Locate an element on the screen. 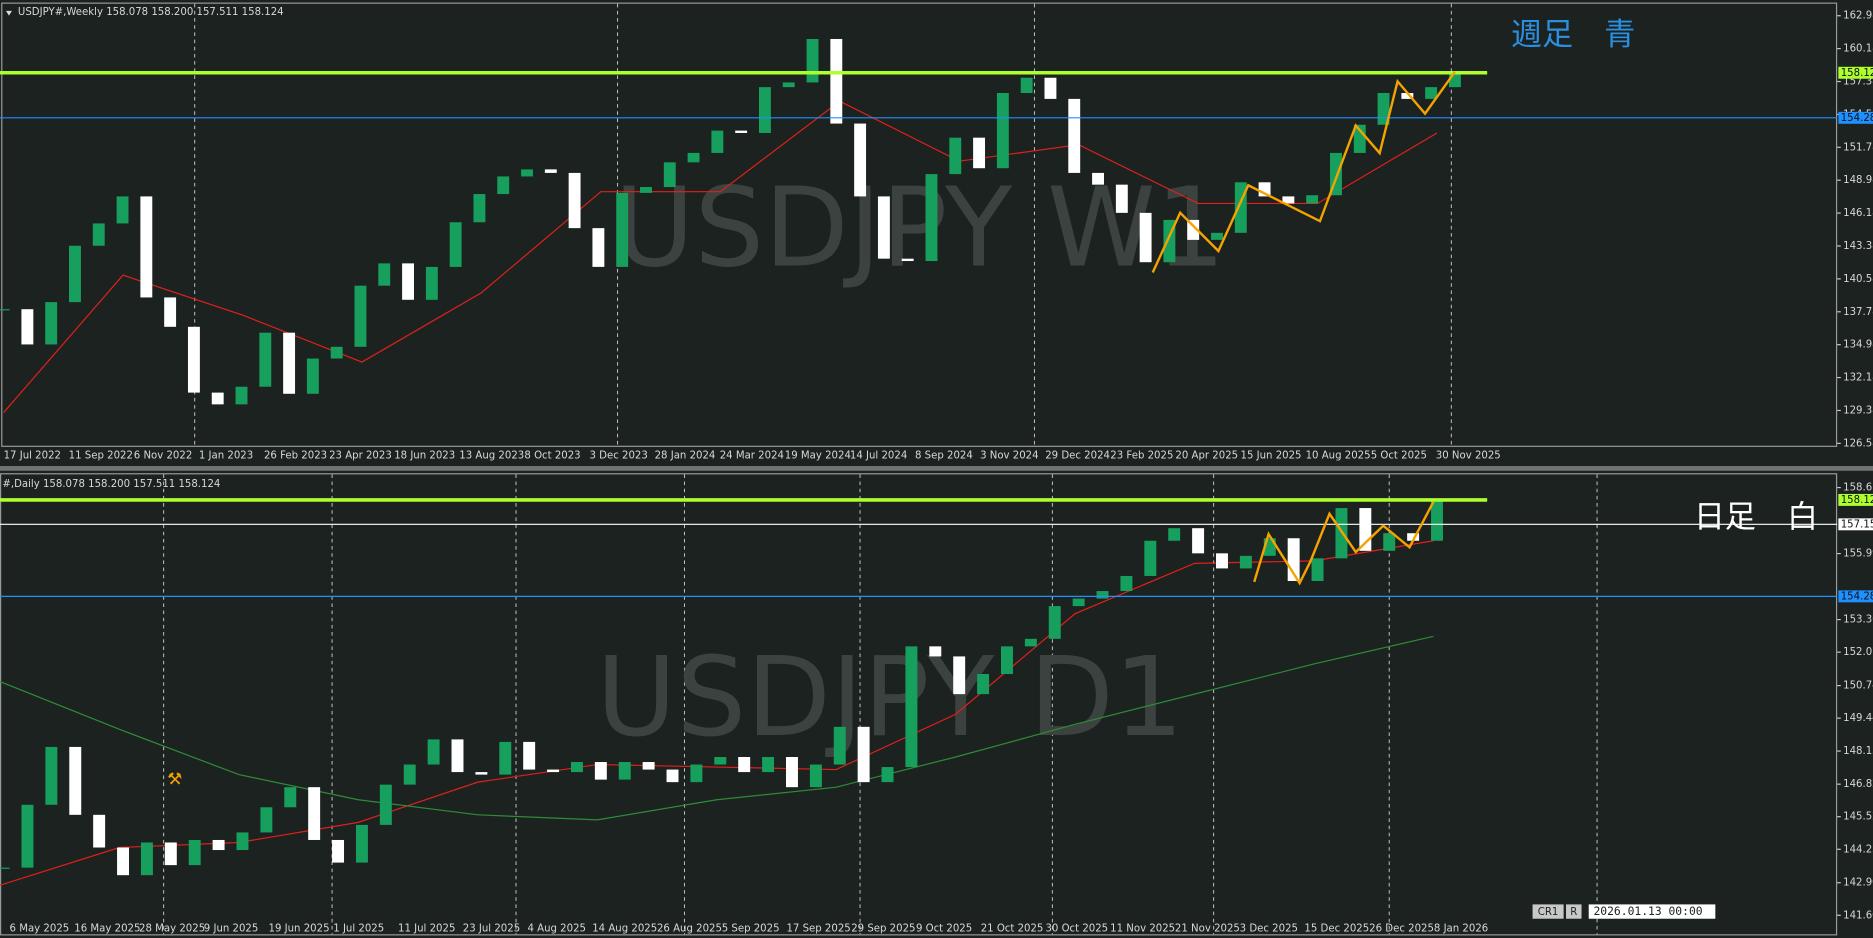  x-tick-label: 9 Jun 2025 is located at coordinates (231, 928).